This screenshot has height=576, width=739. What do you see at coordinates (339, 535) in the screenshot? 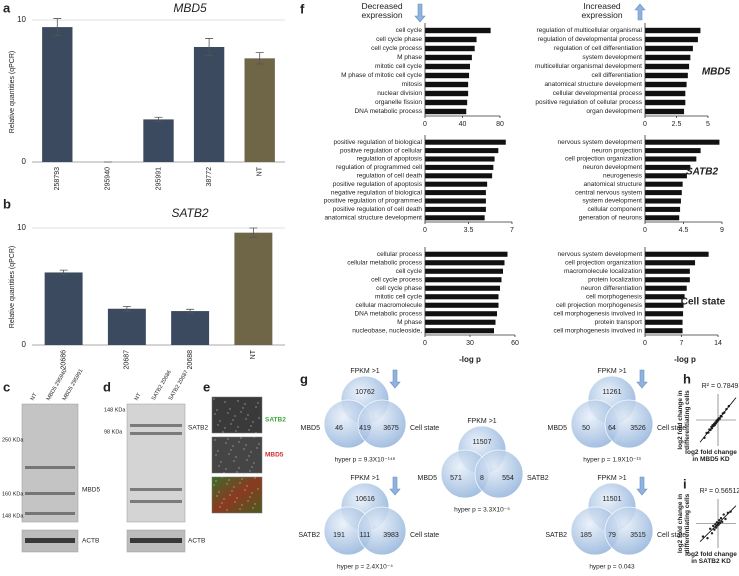
I see `venn-count: 191` at bounding box center [339, 535].